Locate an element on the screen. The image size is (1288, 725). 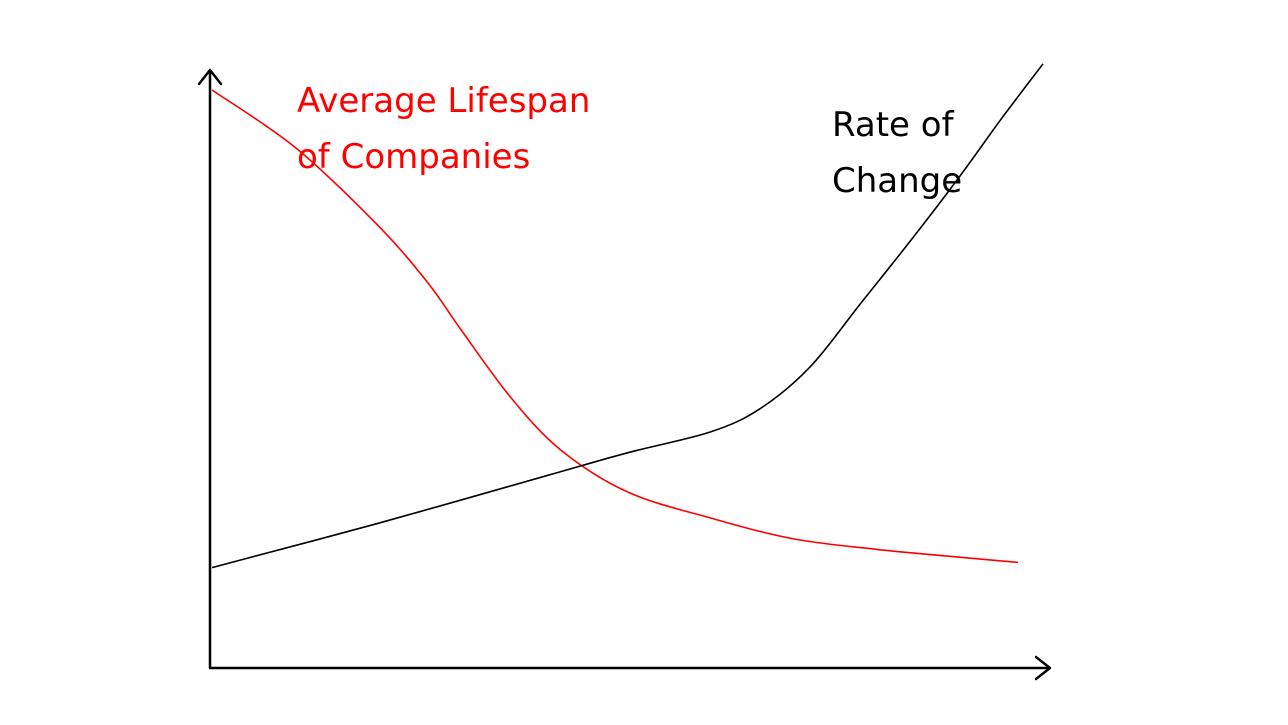
series-label-rate-of-change: Rate of Change is located at coordinates (898, 153).